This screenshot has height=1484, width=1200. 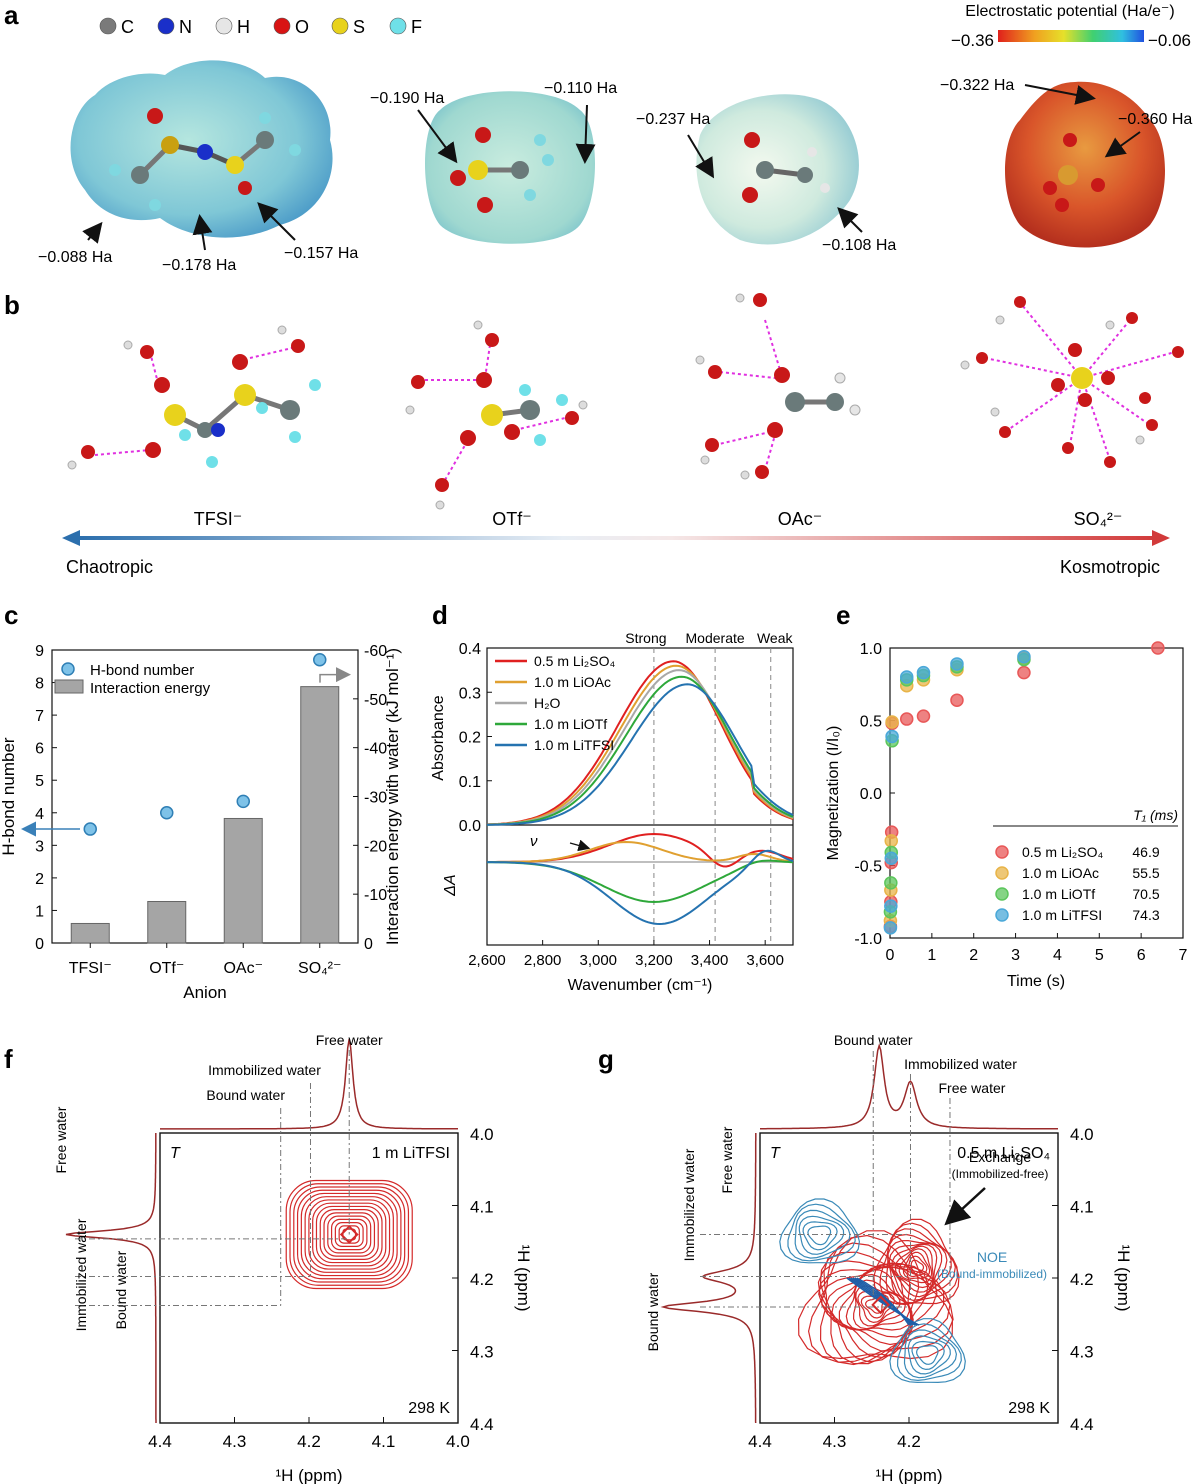 I want to click on panel-label-a: a, so click(x=11, y=15).